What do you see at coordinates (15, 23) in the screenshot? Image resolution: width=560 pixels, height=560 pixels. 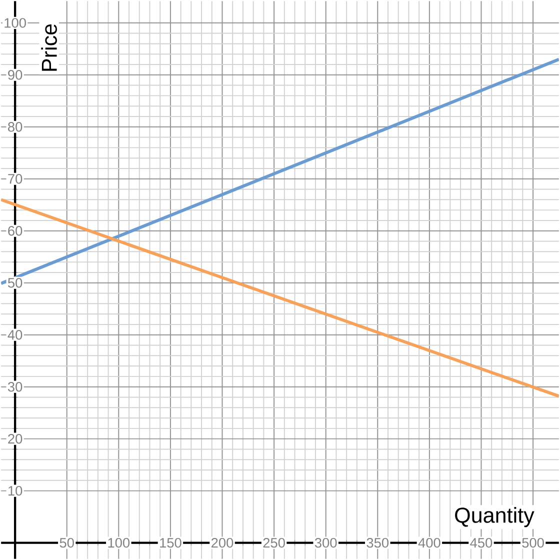 I see `y-tick-label: 100` at bounding box center [15, 23].